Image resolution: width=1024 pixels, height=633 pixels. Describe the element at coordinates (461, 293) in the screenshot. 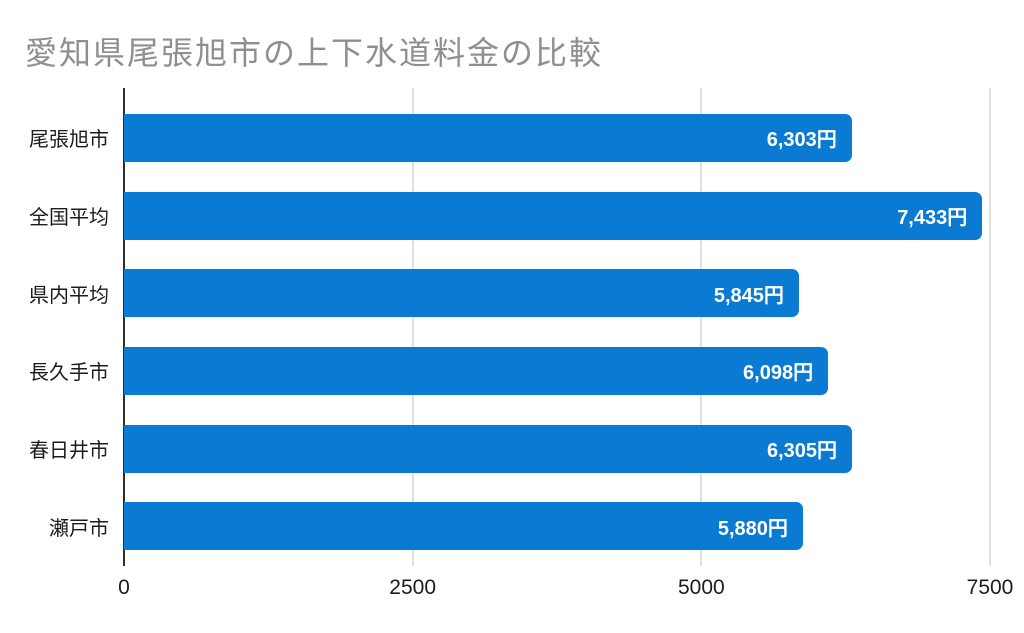

I see `bar: 5,845円` at that location.